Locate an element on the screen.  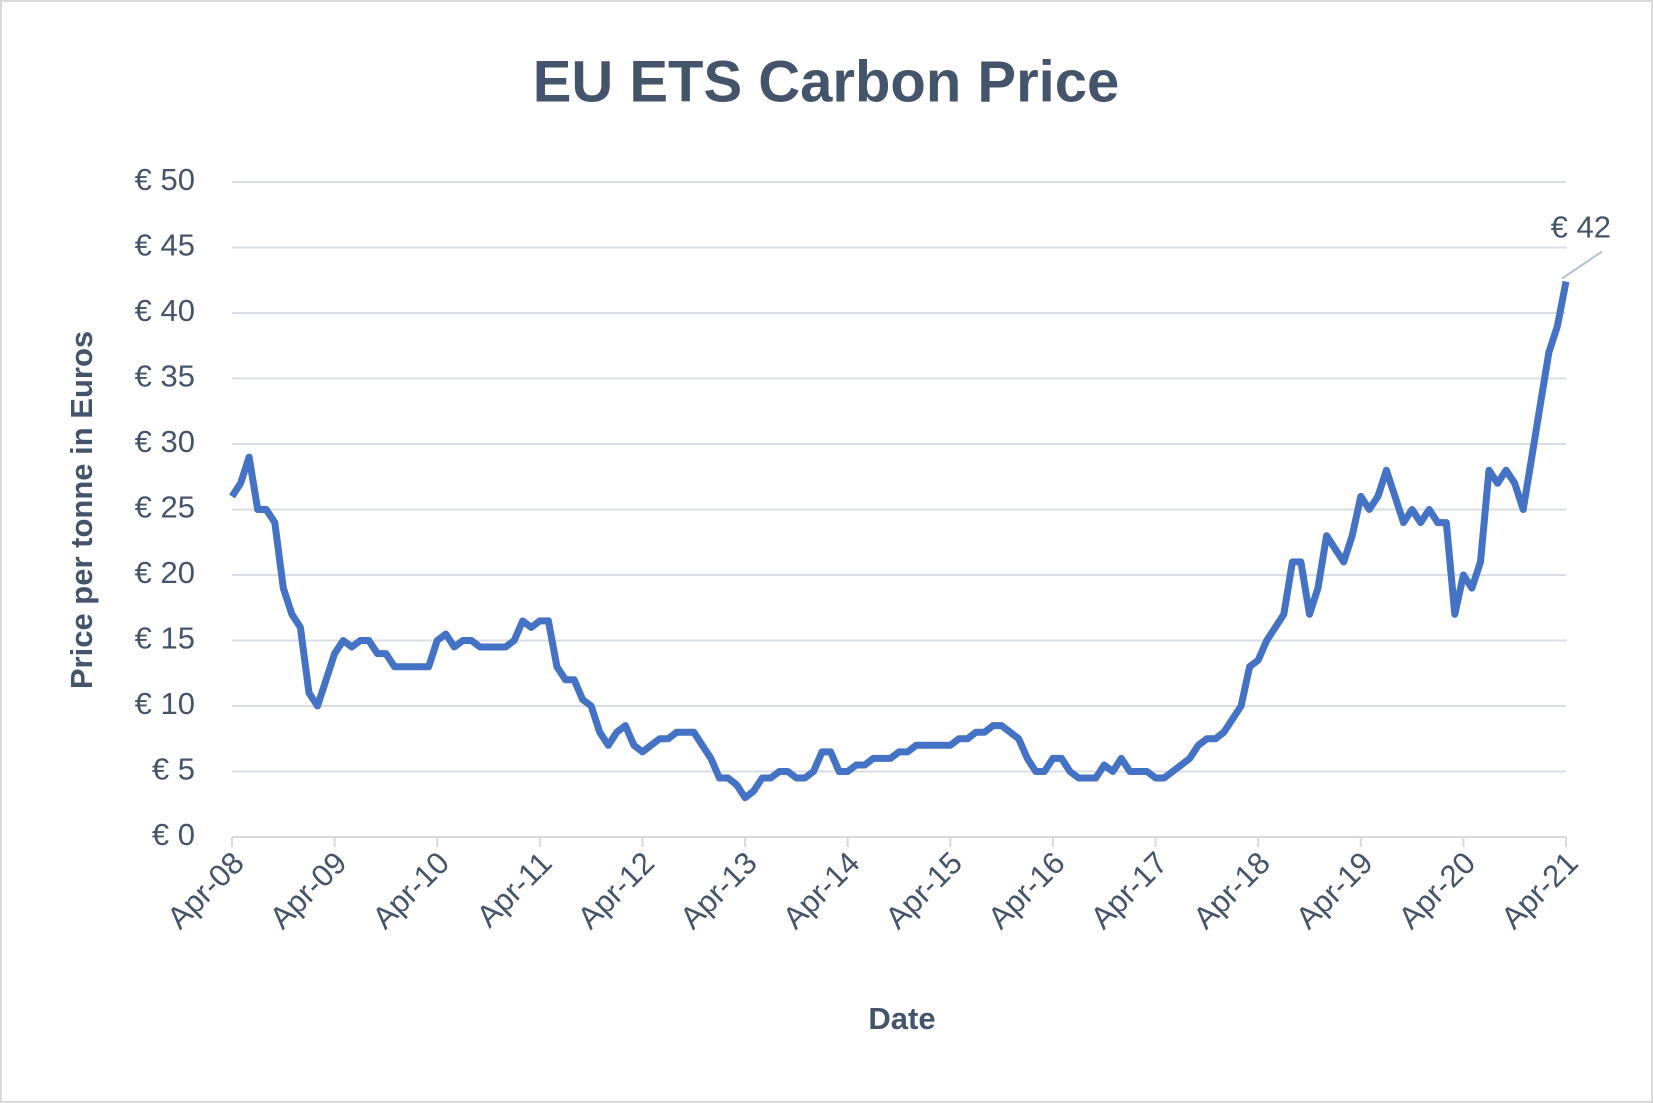
y-tick-label: € 5 is located at coordinates (173, 769).